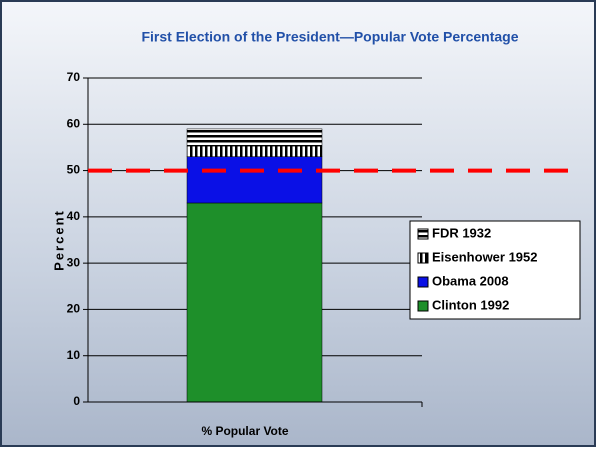 This screenshot has height=452, width=596. What do you see at coordinates (74, 77) in the screenshot?
I see `y-tick-label: 70` at bounding box center [74, 77].